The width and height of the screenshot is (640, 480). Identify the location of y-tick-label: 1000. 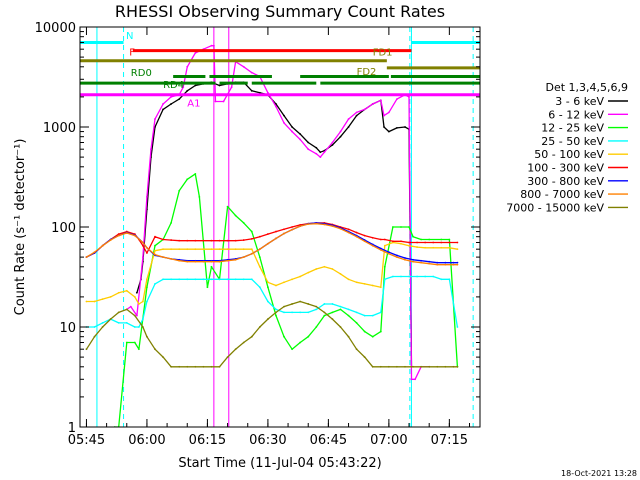
(59, 128).